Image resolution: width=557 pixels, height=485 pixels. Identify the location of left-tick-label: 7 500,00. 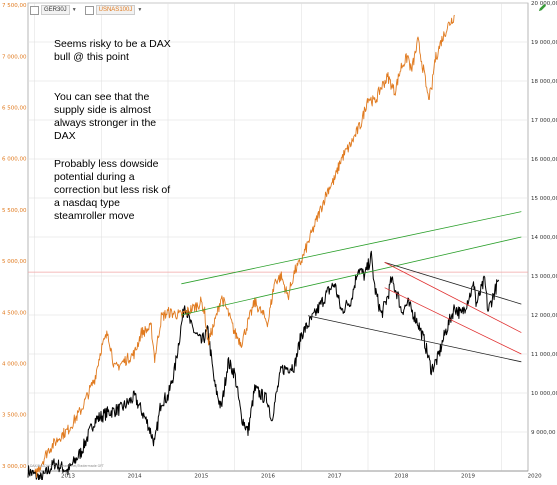
(14, 6).